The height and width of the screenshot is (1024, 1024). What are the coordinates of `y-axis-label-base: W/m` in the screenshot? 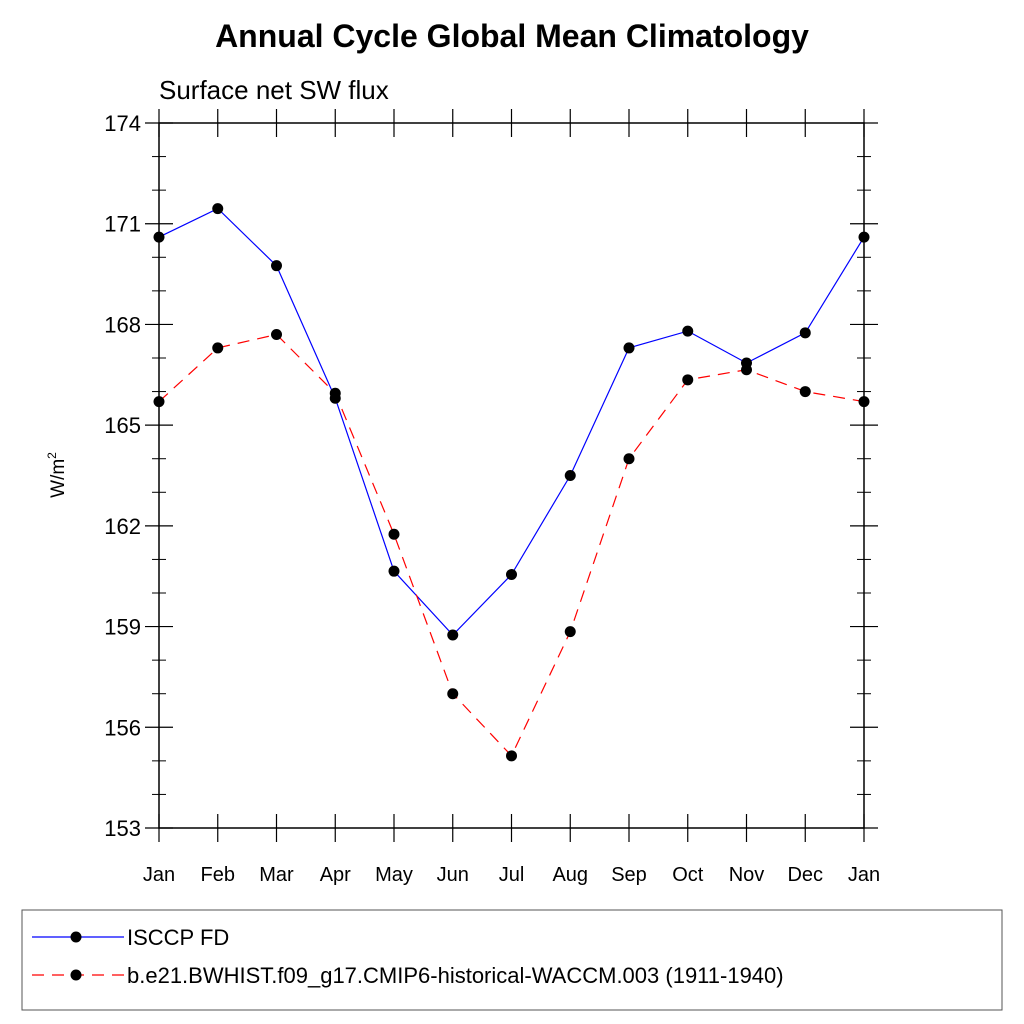 It's located at (58, 478).